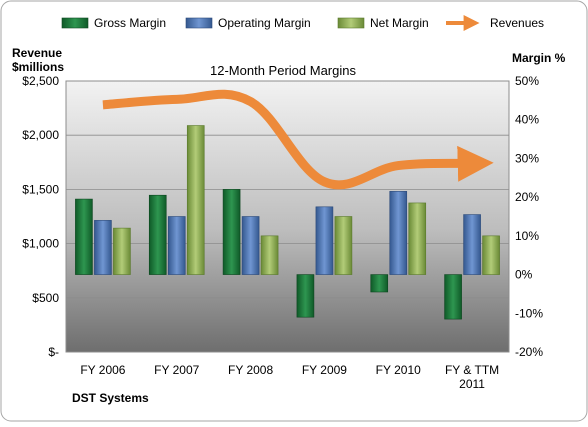  Describe the element at coordinates (529, 352) in the screenshot. I see `right-tick-label: -20%` at that location.